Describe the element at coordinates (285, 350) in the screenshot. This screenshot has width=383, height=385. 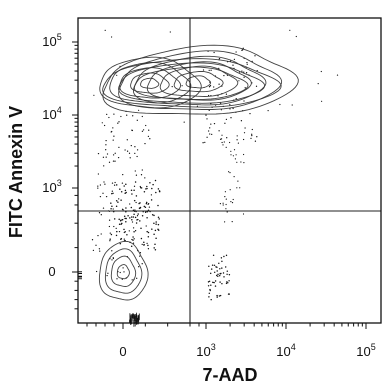
I see `x-tick-label: 104` at that location.